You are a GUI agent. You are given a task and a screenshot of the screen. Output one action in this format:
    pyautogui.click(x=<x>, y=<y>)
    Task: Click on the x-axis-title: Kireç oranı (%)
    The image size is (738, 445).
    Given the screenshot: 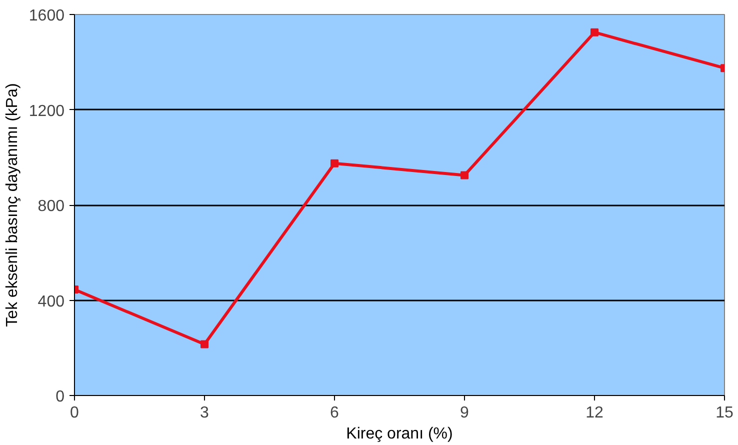 What is the action you would take?
    pyautogui.click(x=399, y=434)
    